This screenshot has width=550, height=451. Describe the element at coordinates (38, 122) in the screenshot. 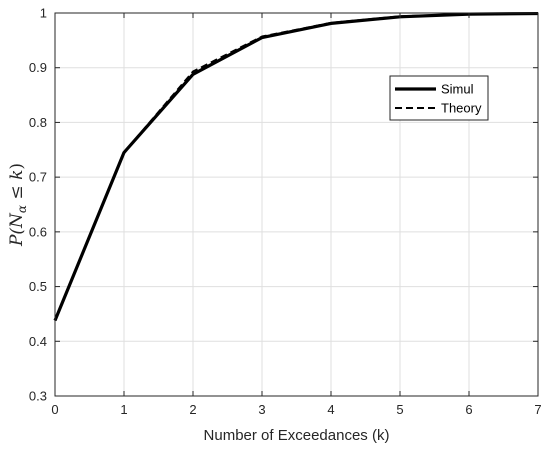

I see `y-tick-label: 0.8` at that location.